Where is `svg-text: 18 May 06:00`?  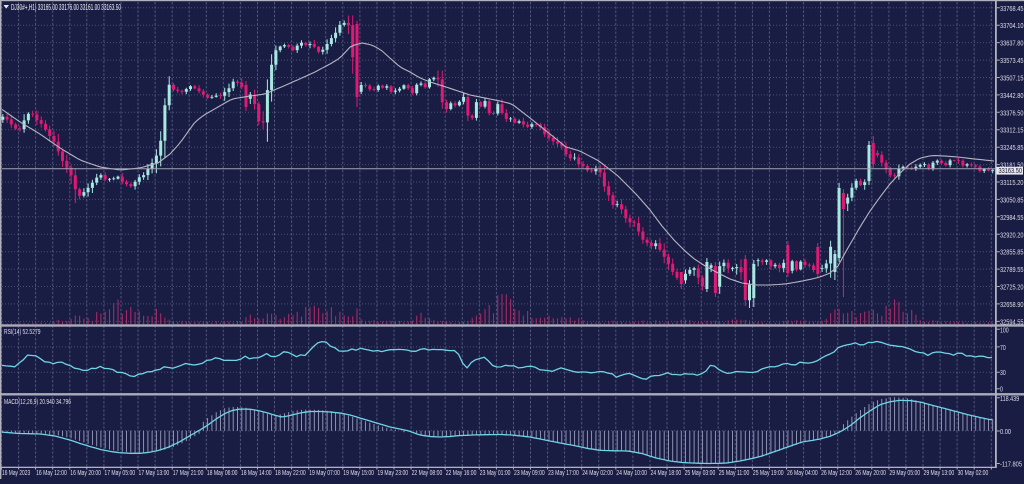 svg-text: 18 May 06:00 is located at coordinates (222, 472).